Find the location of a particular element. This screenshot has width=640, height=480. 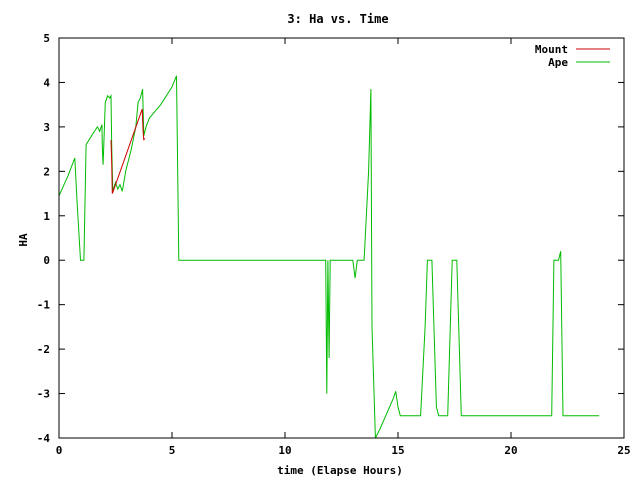

x-tick-label: 25 is located at coordinates (623, 450).